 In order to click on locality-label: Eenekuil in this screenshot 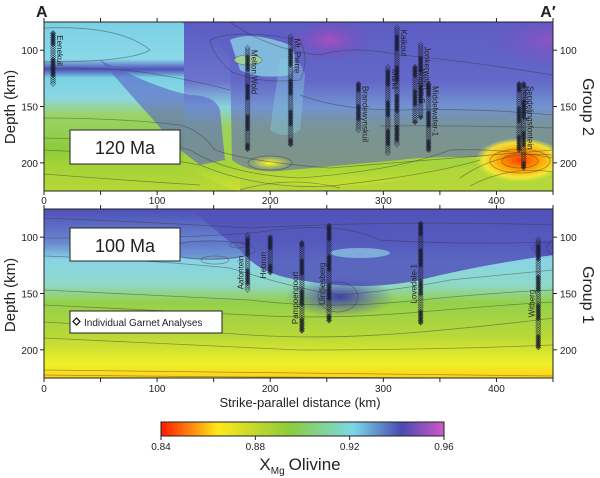, I will do `click(59, 50)`.